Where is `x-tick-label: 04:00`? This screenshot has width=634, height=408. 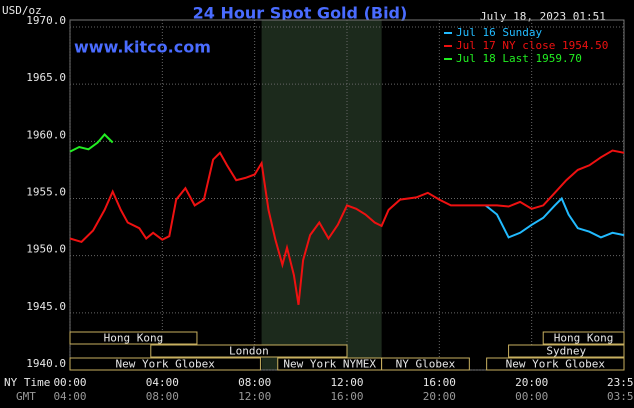
x-tick-label: 04:00 is located at coordinates (162, 382).